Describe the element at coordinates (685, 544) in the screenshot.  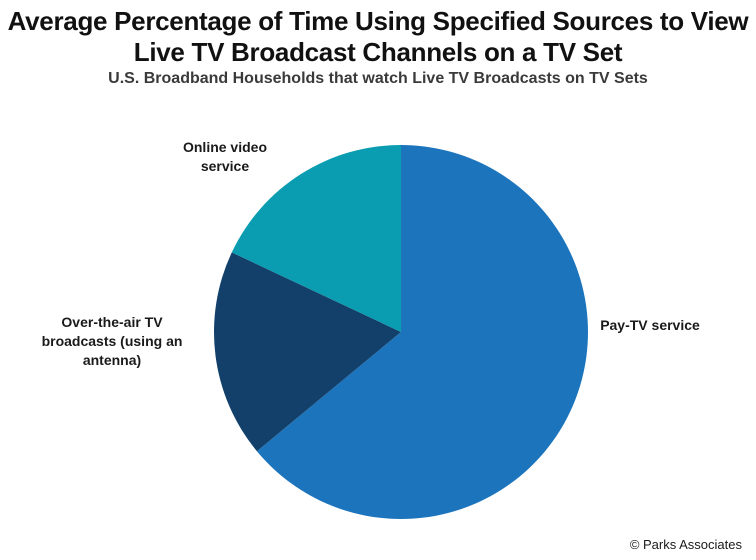
I see `copyright-notice: © Parks Associates` at that location.